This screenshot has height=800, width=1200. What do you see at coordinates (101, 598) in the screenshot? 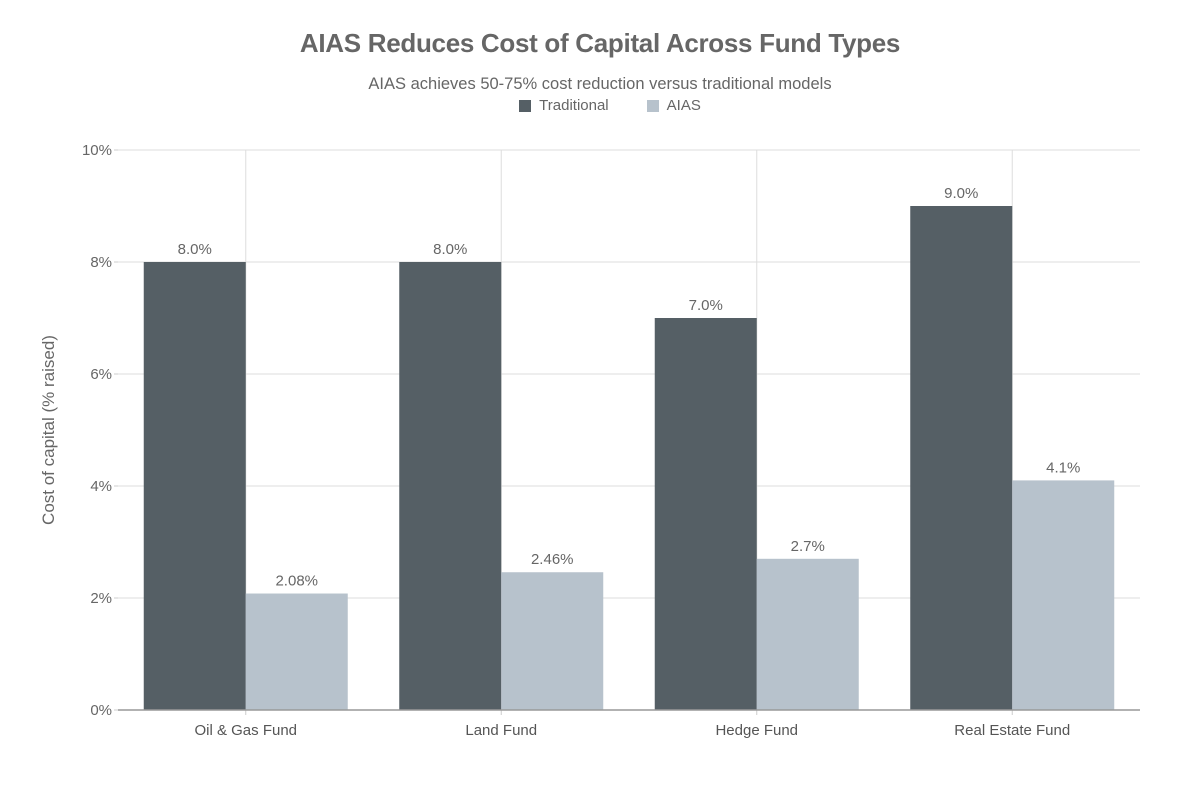
I see `y-tick-label: 2%` at bounding box center [101, 598].